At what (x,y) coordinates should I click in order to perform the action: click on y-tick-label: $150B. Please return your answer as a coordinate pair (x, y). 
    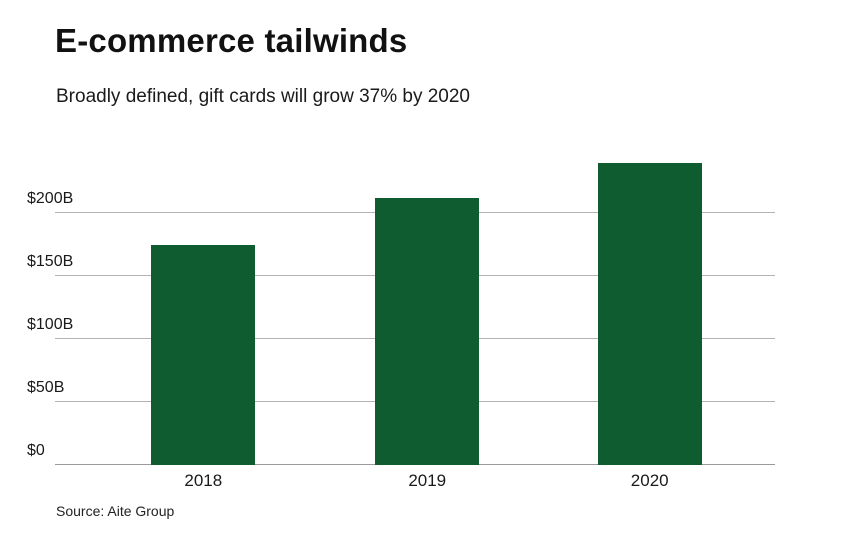
    Looking at the image, I should click on (50, 261).